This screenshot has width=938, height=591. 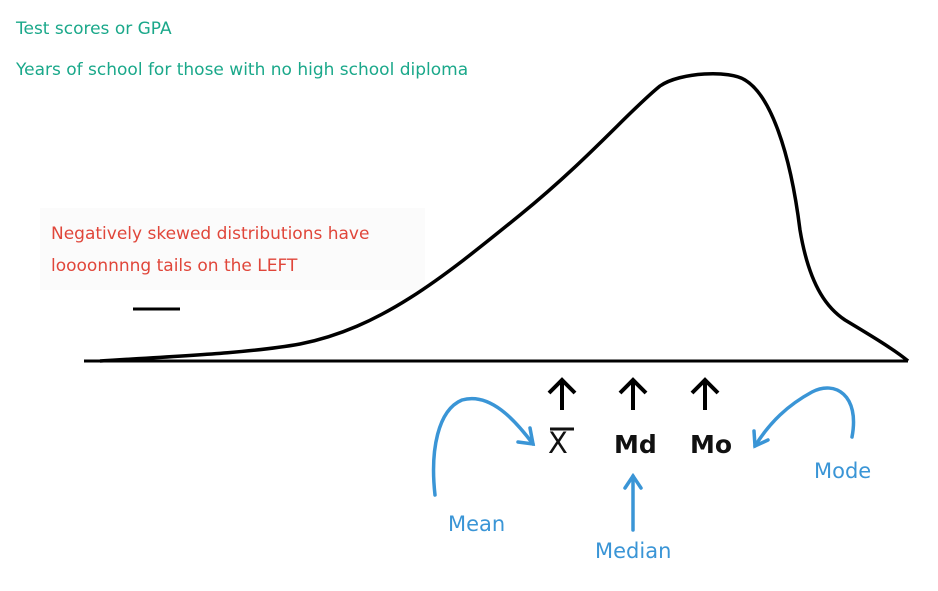 I want to click on median-pointer-arrow, so click(x=633, y=502).